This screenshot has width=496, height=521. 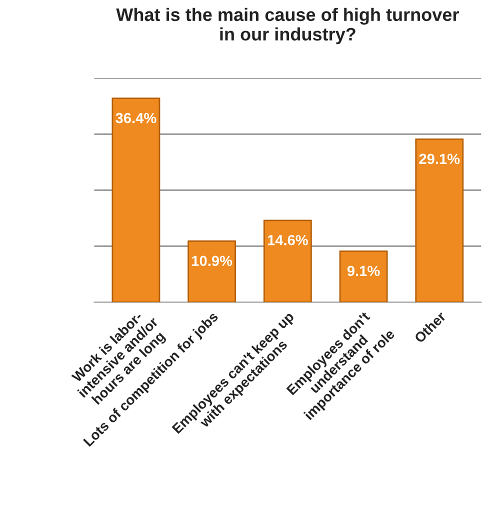 I want to click on data-label: 14.6%, so click(x=288, y=240).